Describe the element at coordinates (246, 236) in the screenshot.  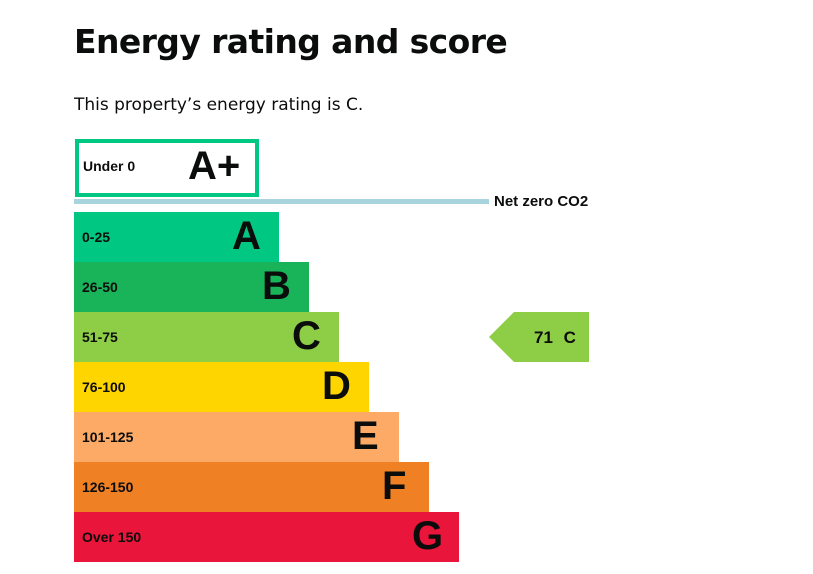
I see `band-a-letter: A` at that location.